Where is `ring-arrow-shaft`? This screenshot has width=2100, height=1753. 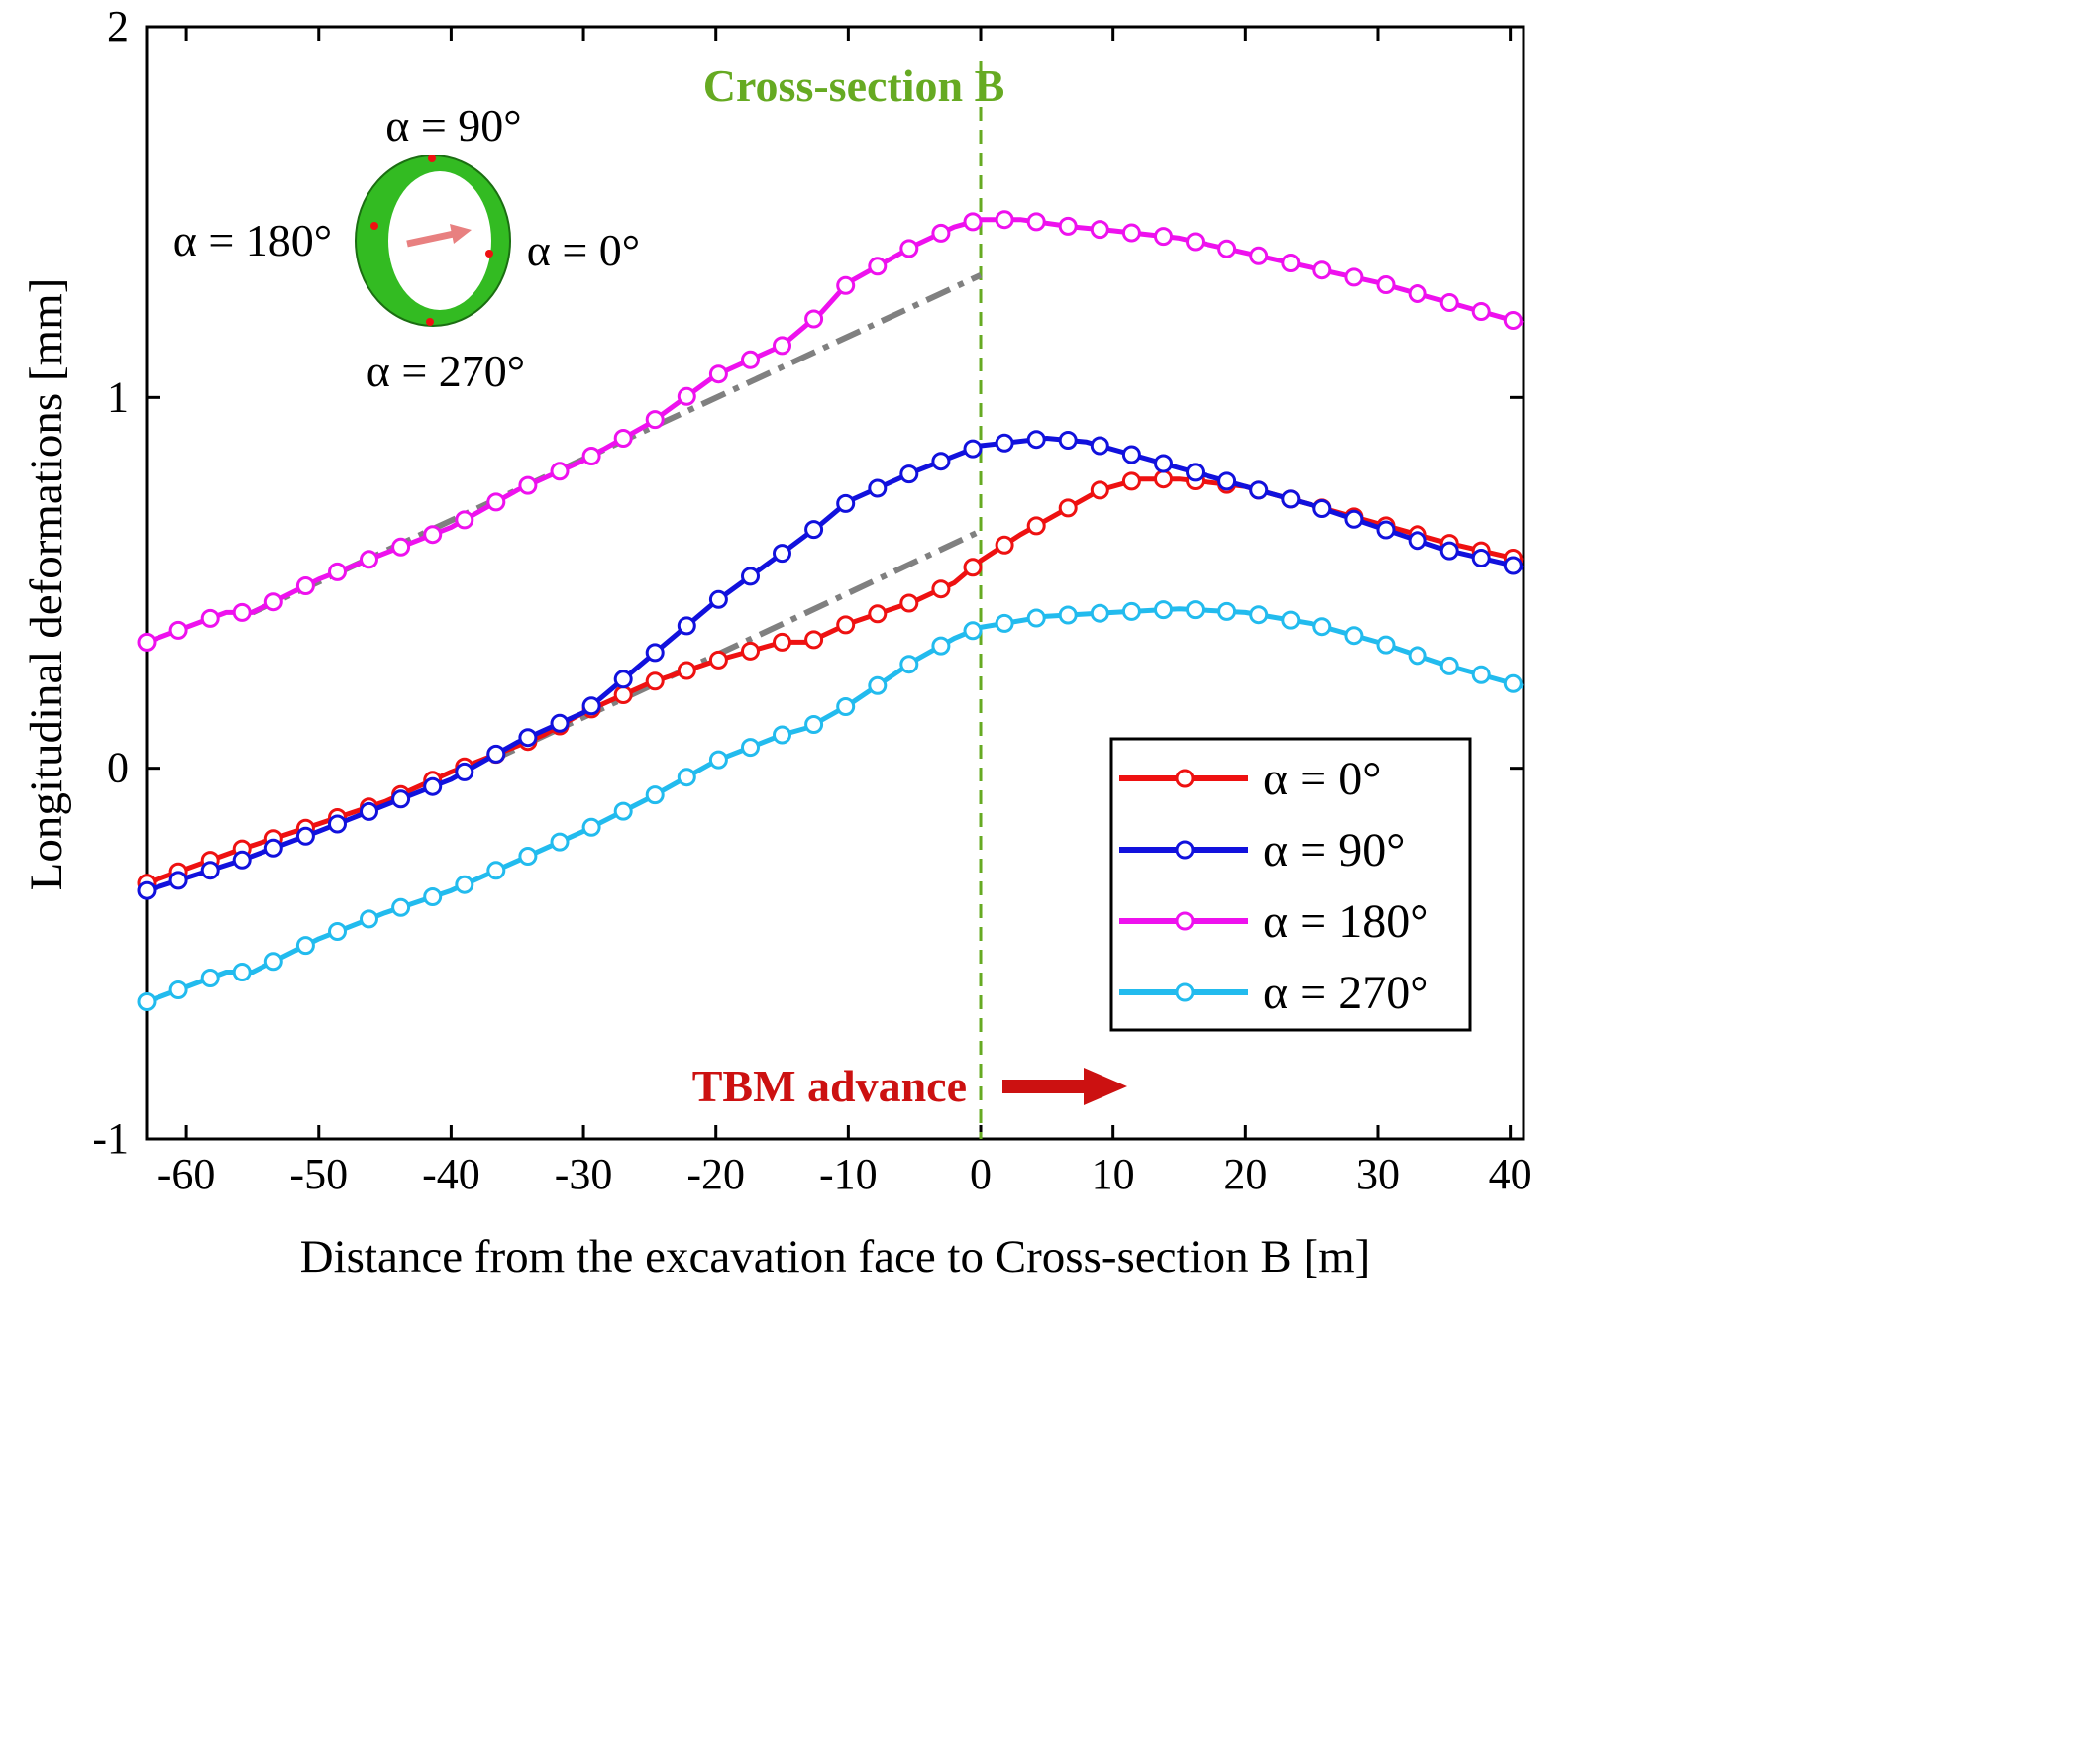 ring-arrow-shaft is located at coordinates (430, 239).